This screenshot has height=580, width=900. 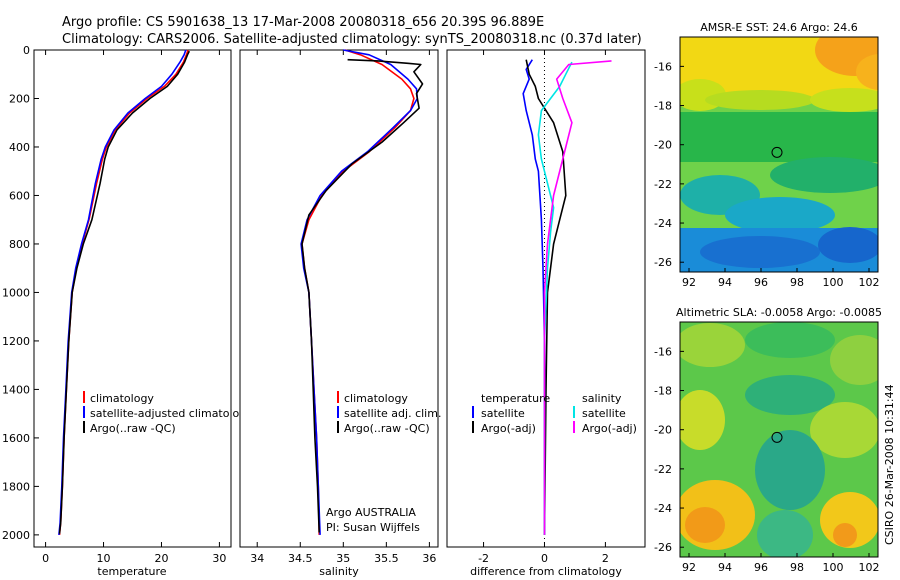 I want to click on salinity-xlabel: salinity, so click(x=339, y=571).